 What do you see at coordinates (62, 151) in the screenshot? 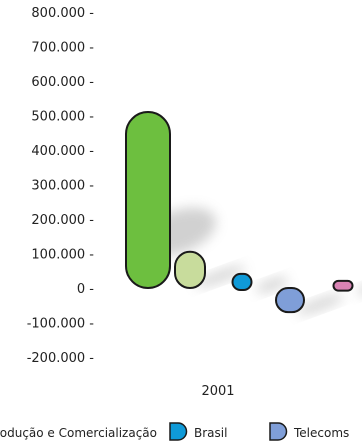
I see `y-tick-label: 400.000 -` at bounding box center [62, 151].